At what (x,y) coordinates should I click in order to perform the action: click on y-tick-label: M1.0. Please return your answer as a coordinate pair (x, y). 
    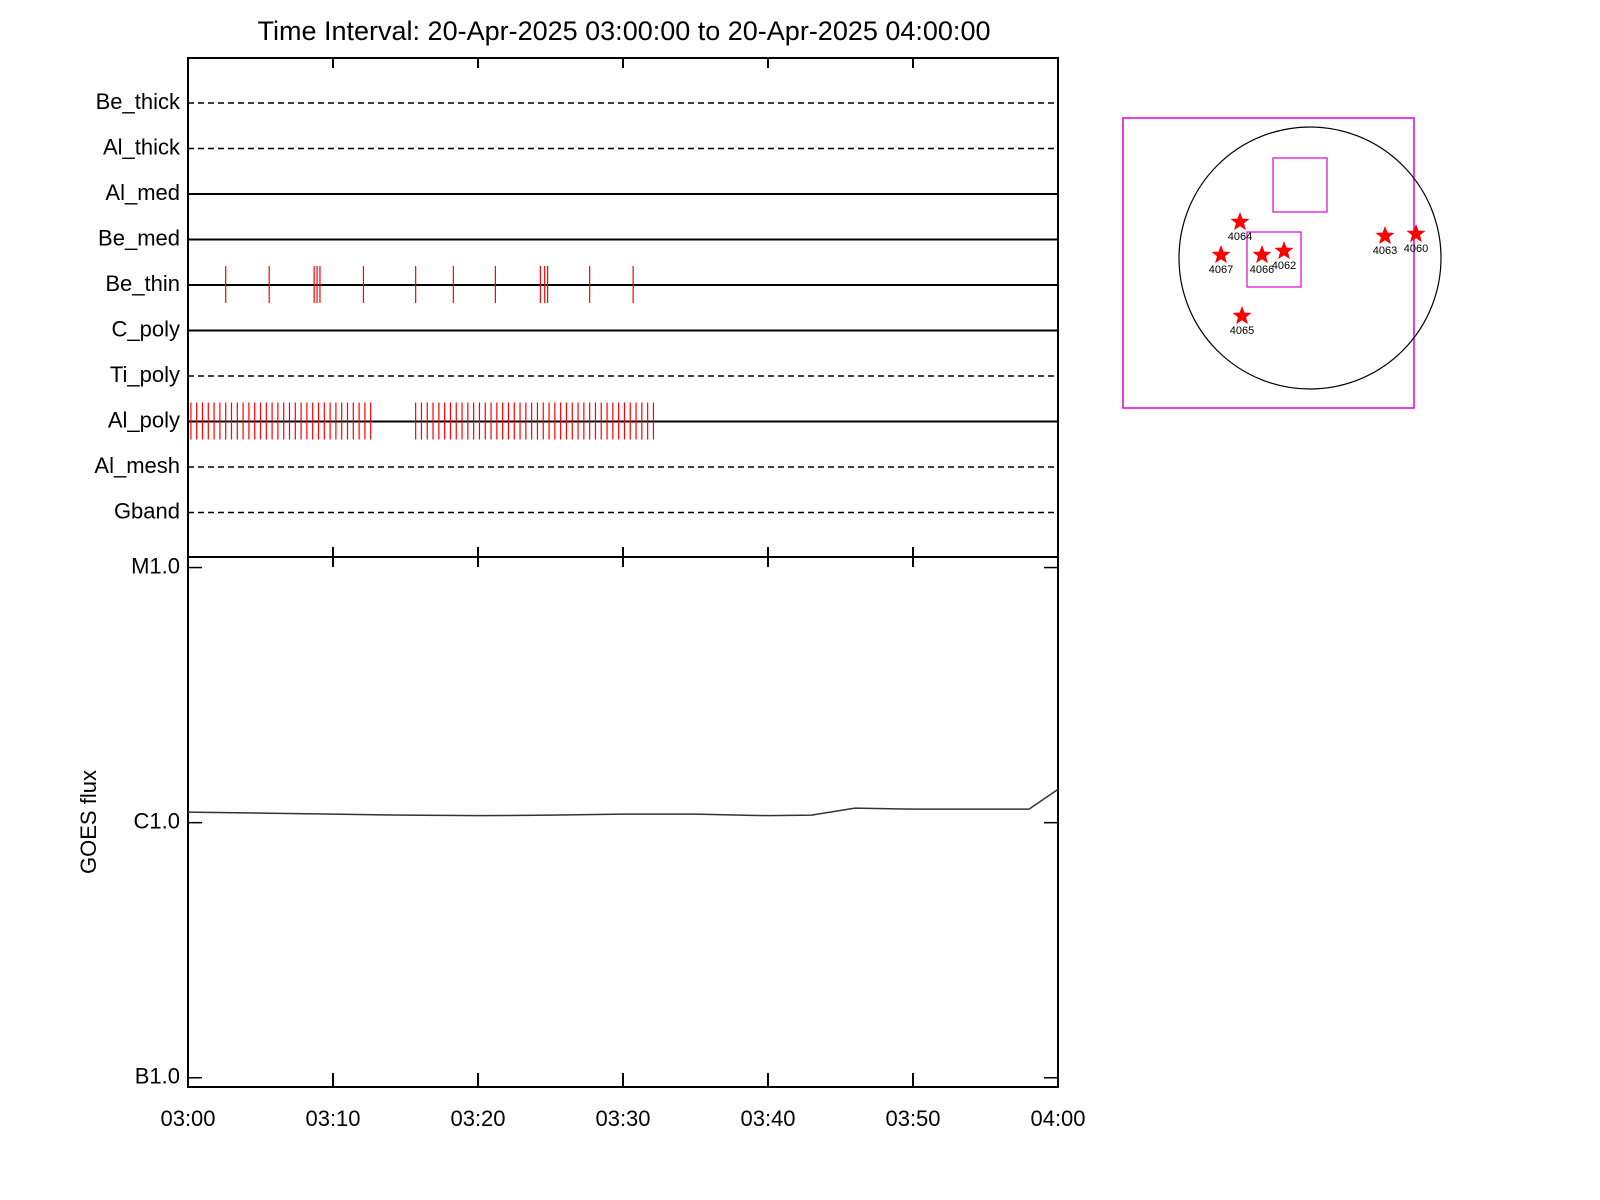
    Looking at the image, I should click on (155, 565).